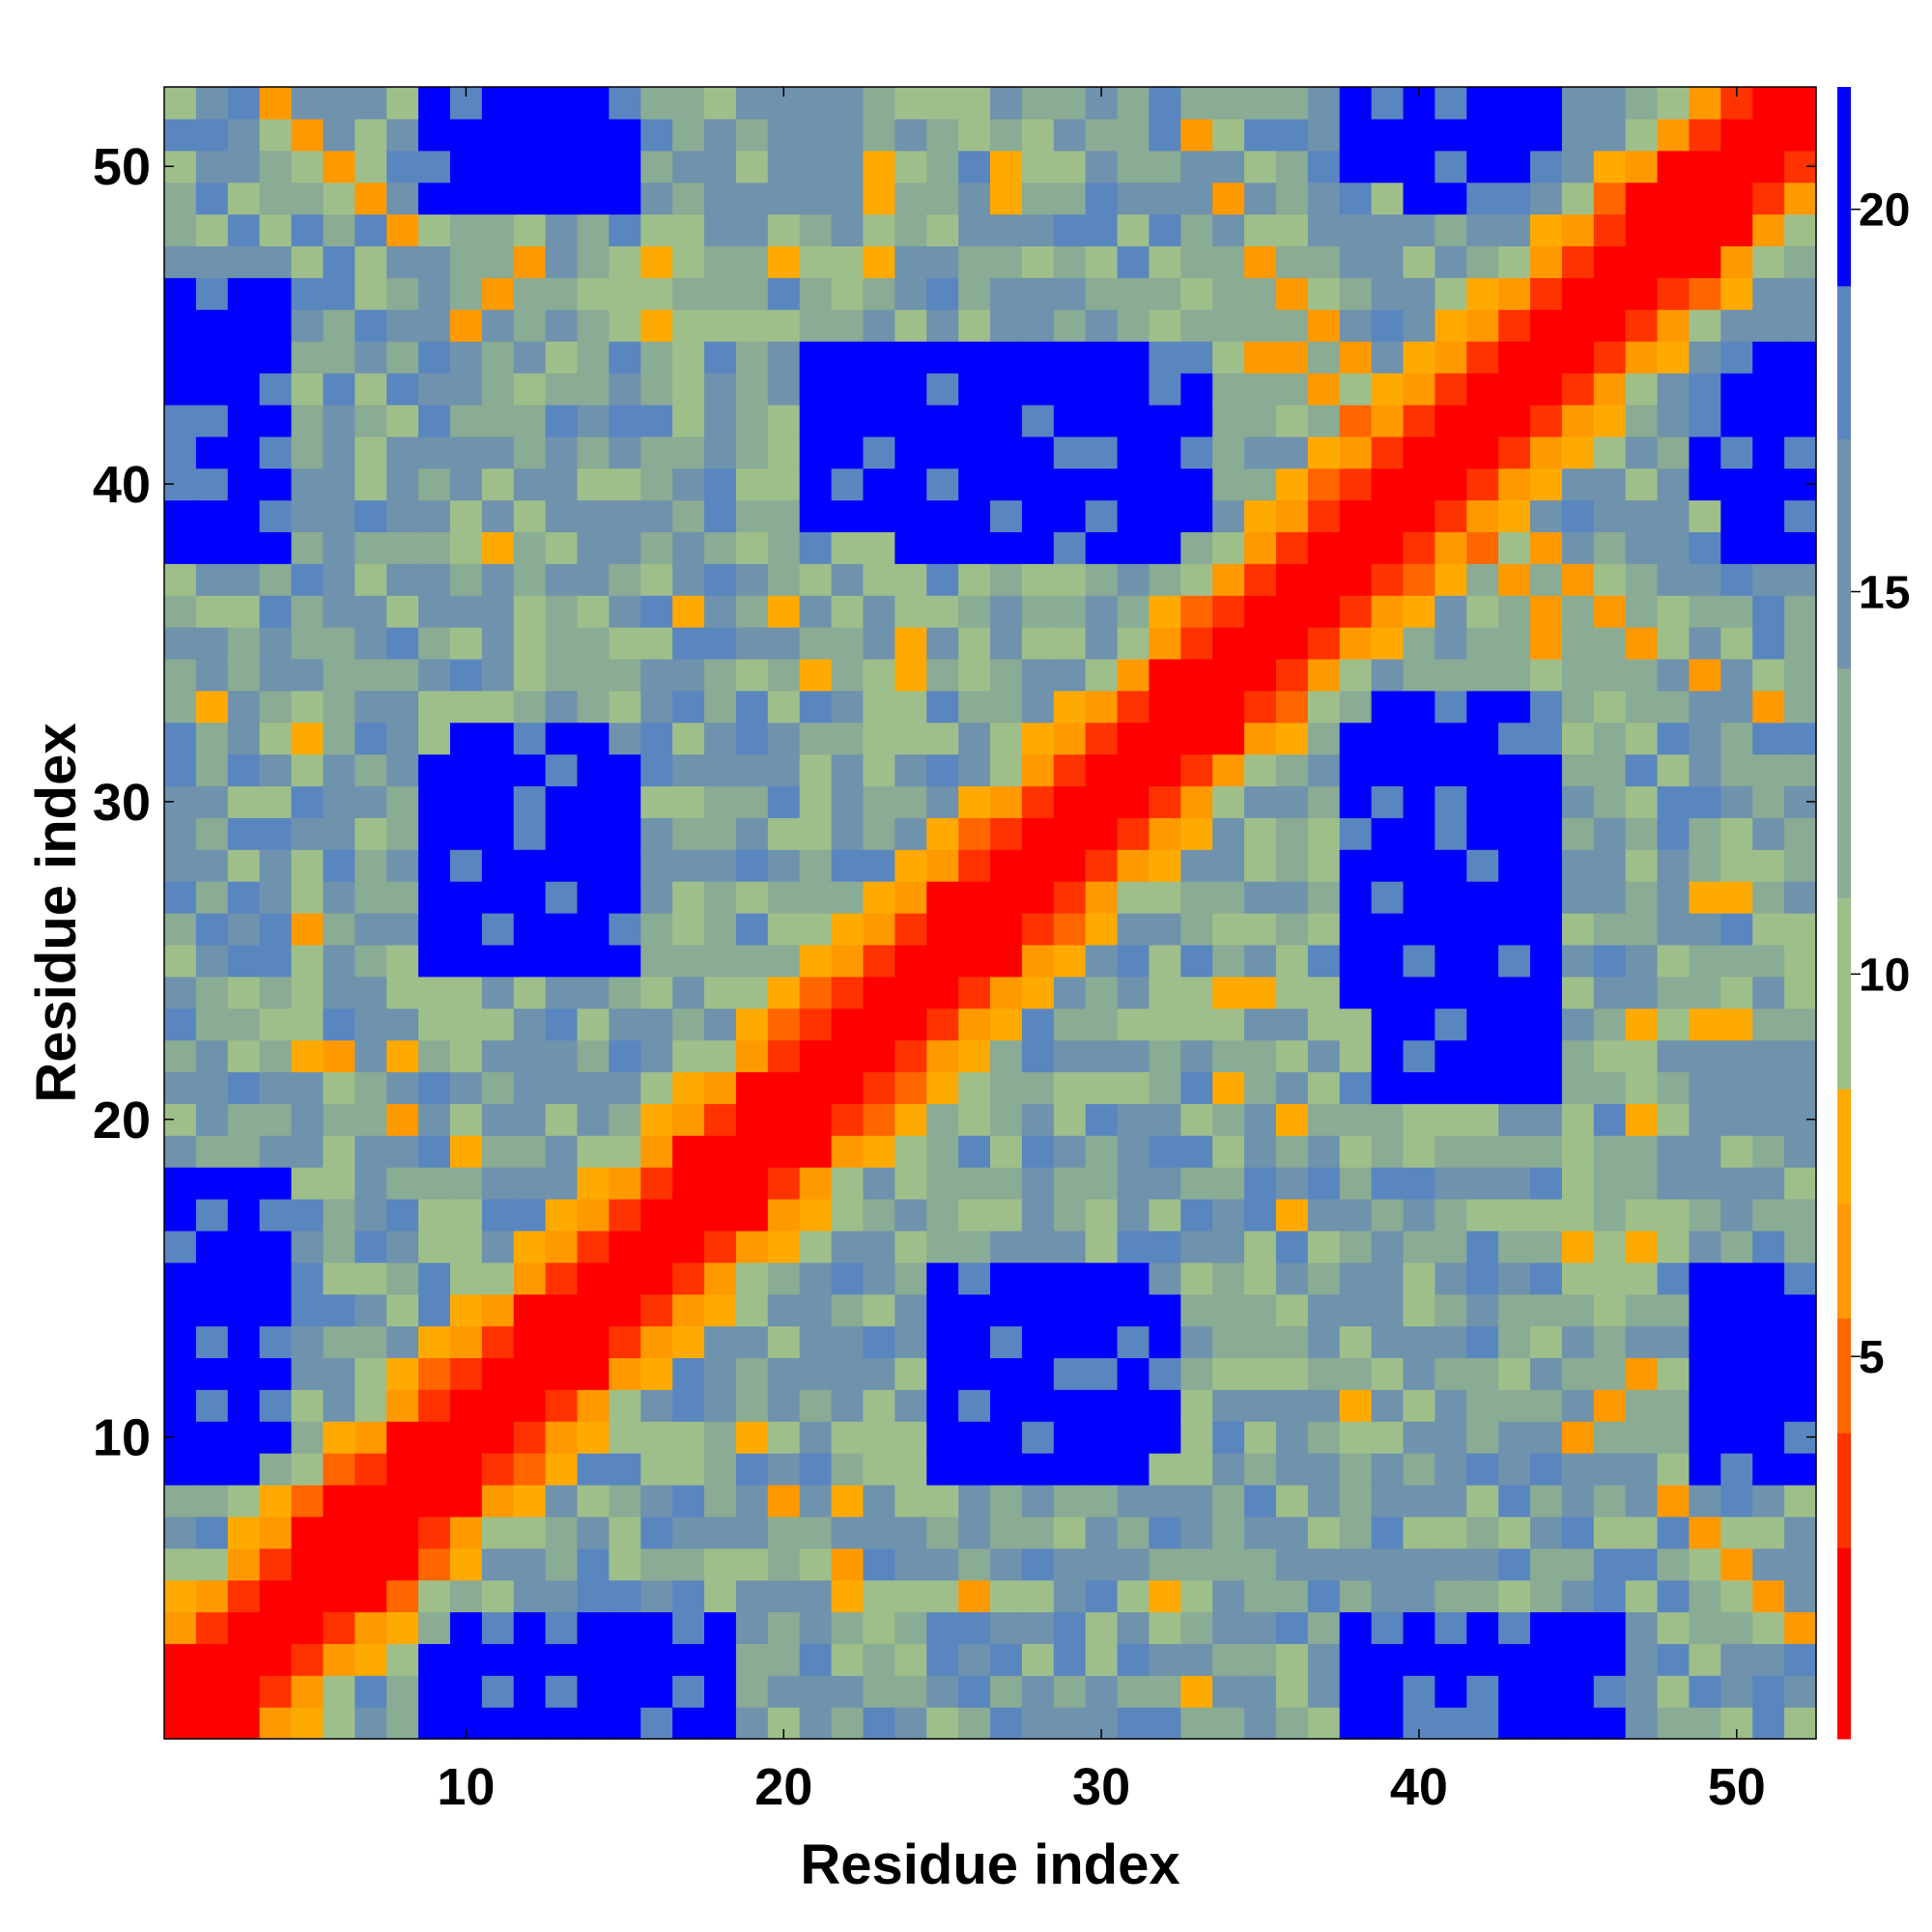  Describe the element at coordinates (1101, 1787) in the screenshot. I see `x-tick-label: 30` at that location.